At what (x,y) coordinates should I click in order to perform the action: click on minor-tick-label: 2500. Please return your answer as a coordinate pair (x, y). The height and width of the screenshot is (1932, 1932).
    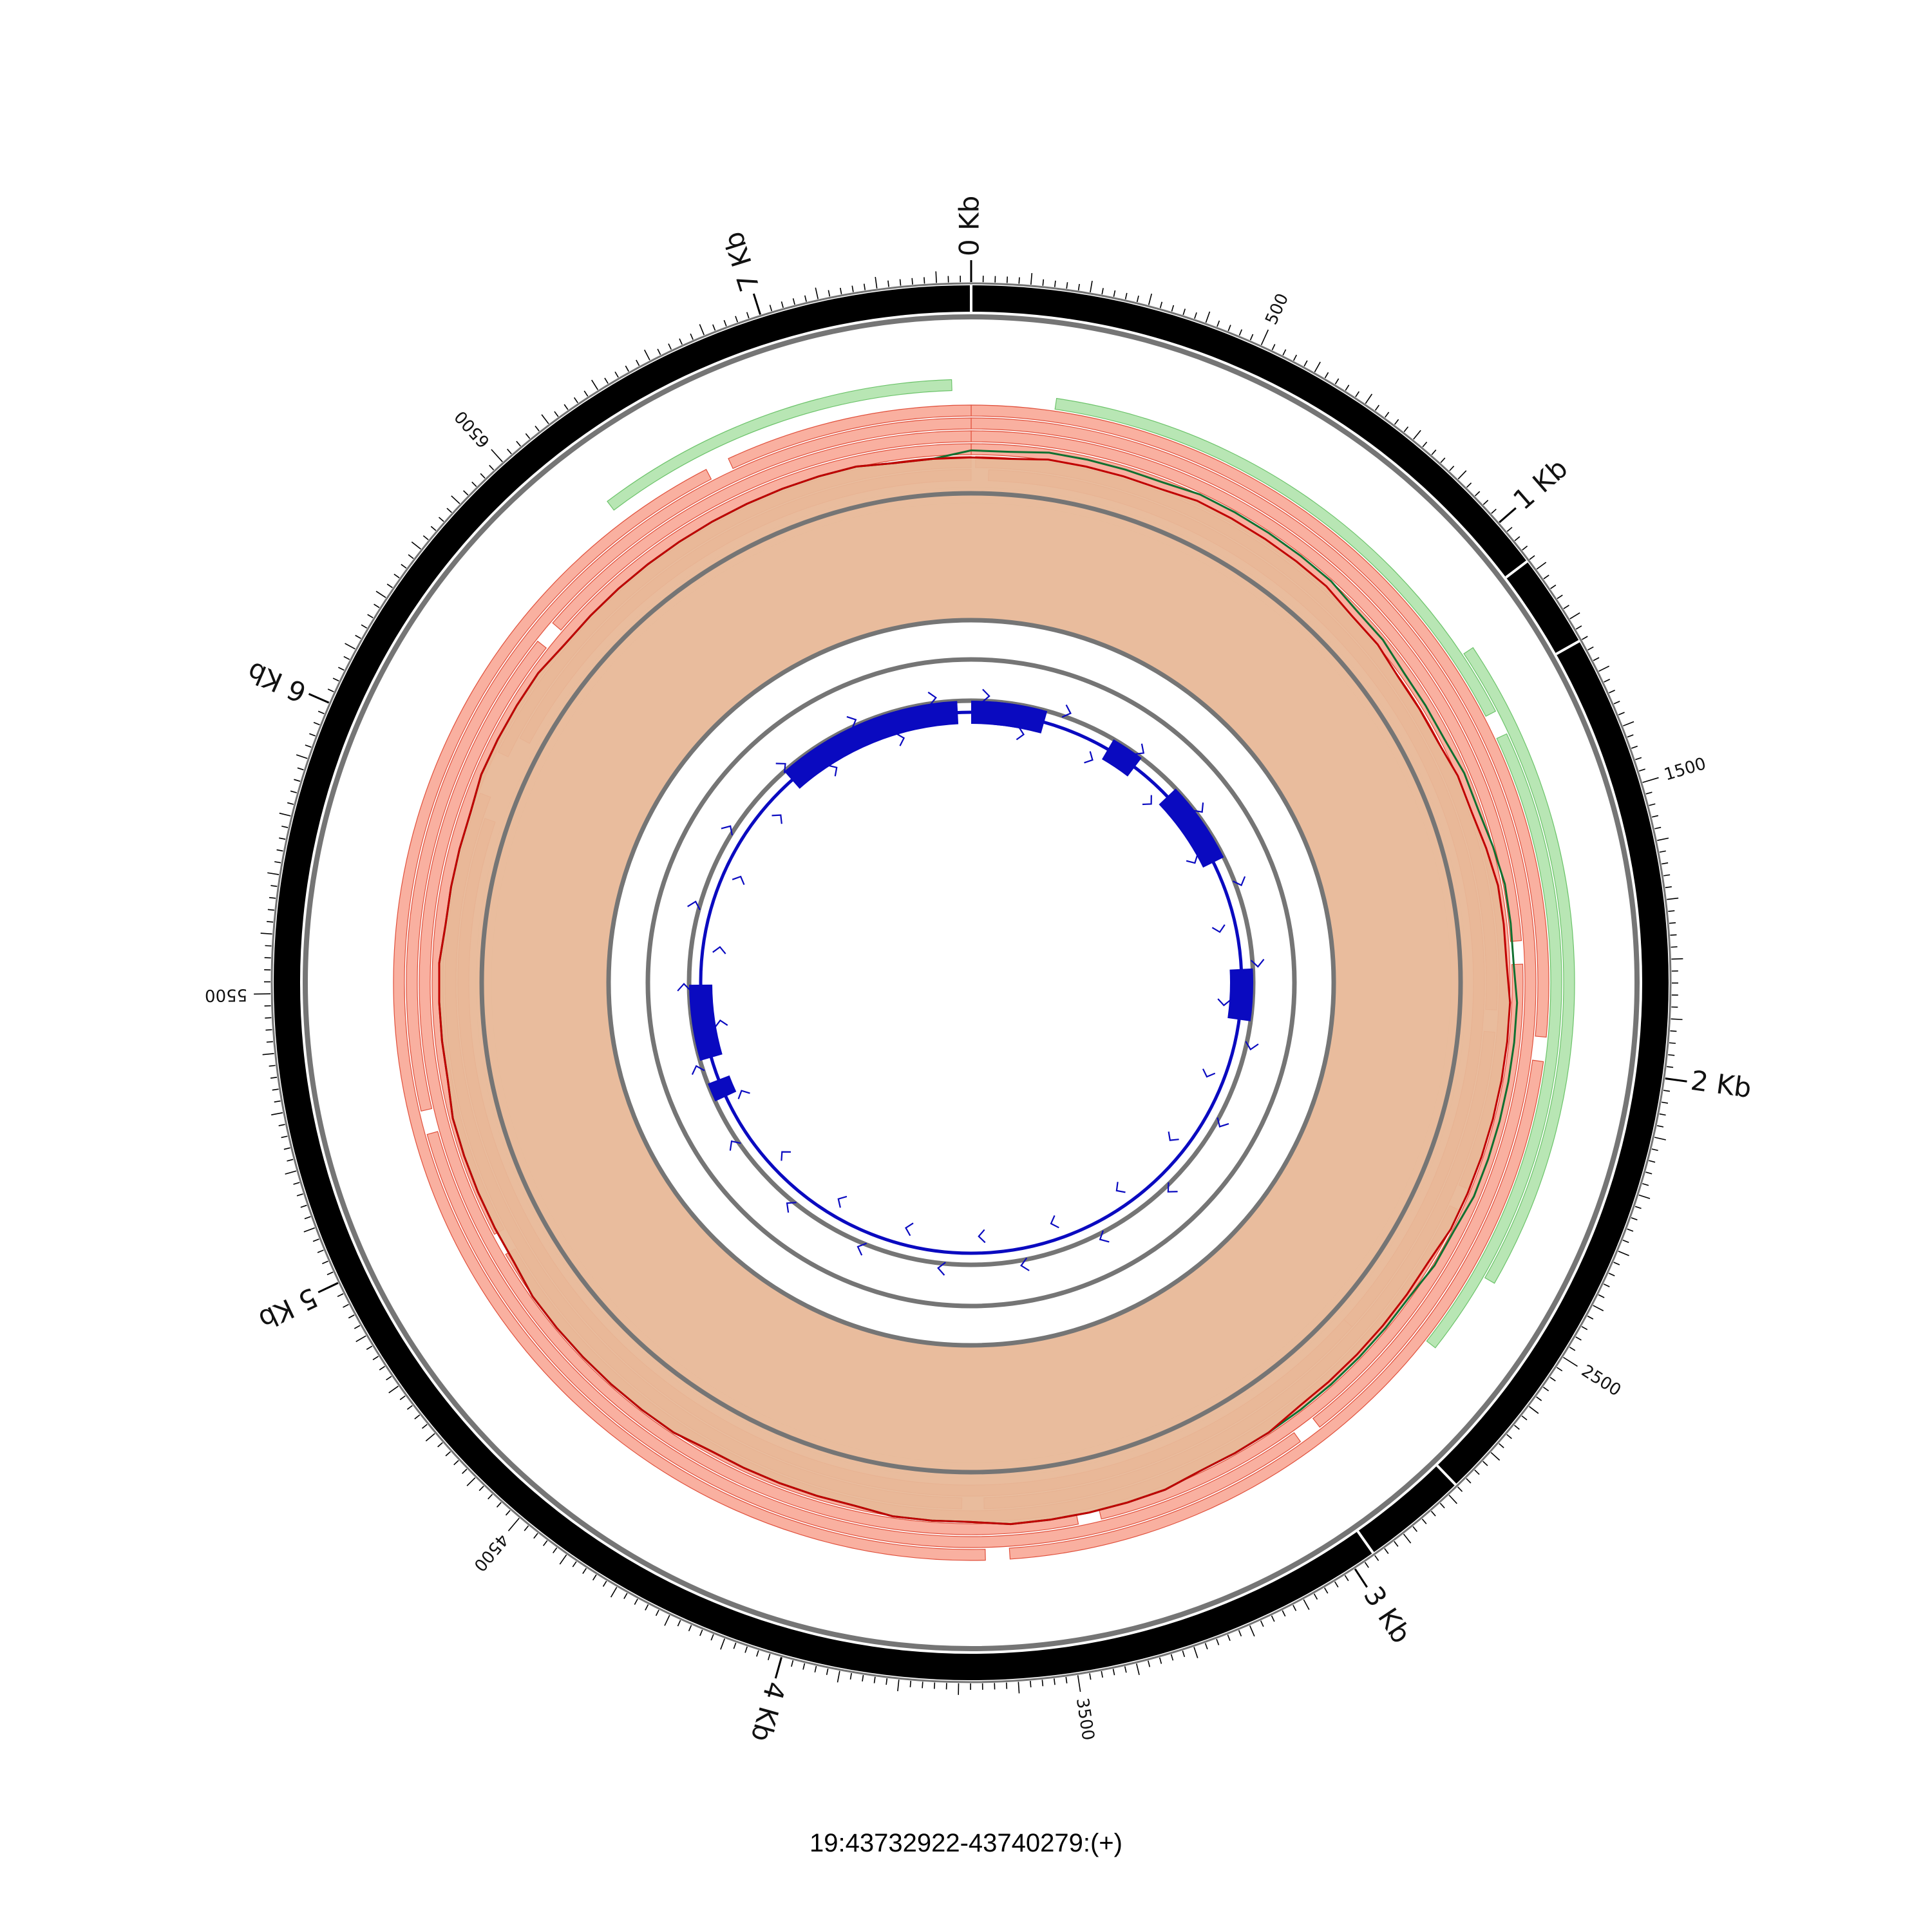
    Looking at the image, I should click on (1601, 1381).